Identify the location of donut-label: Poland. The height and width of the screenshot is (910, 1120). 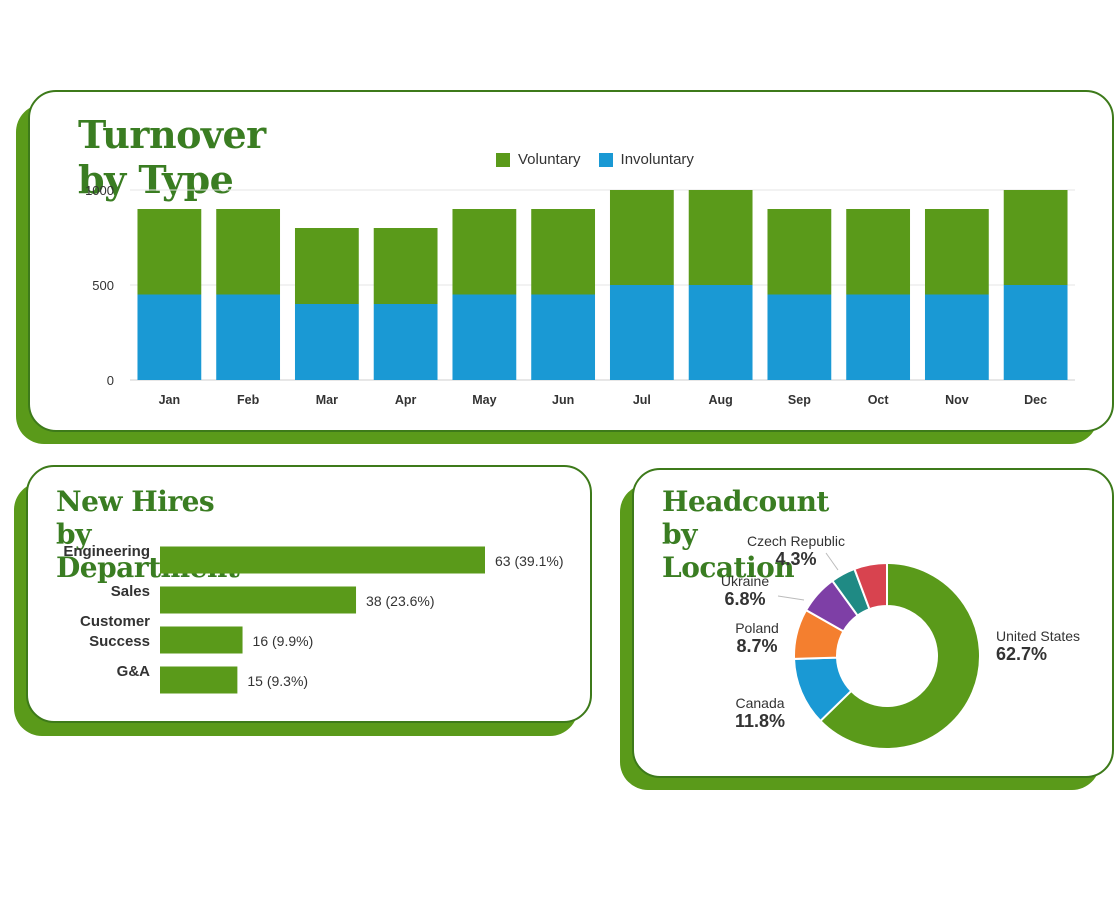
(757, 628).